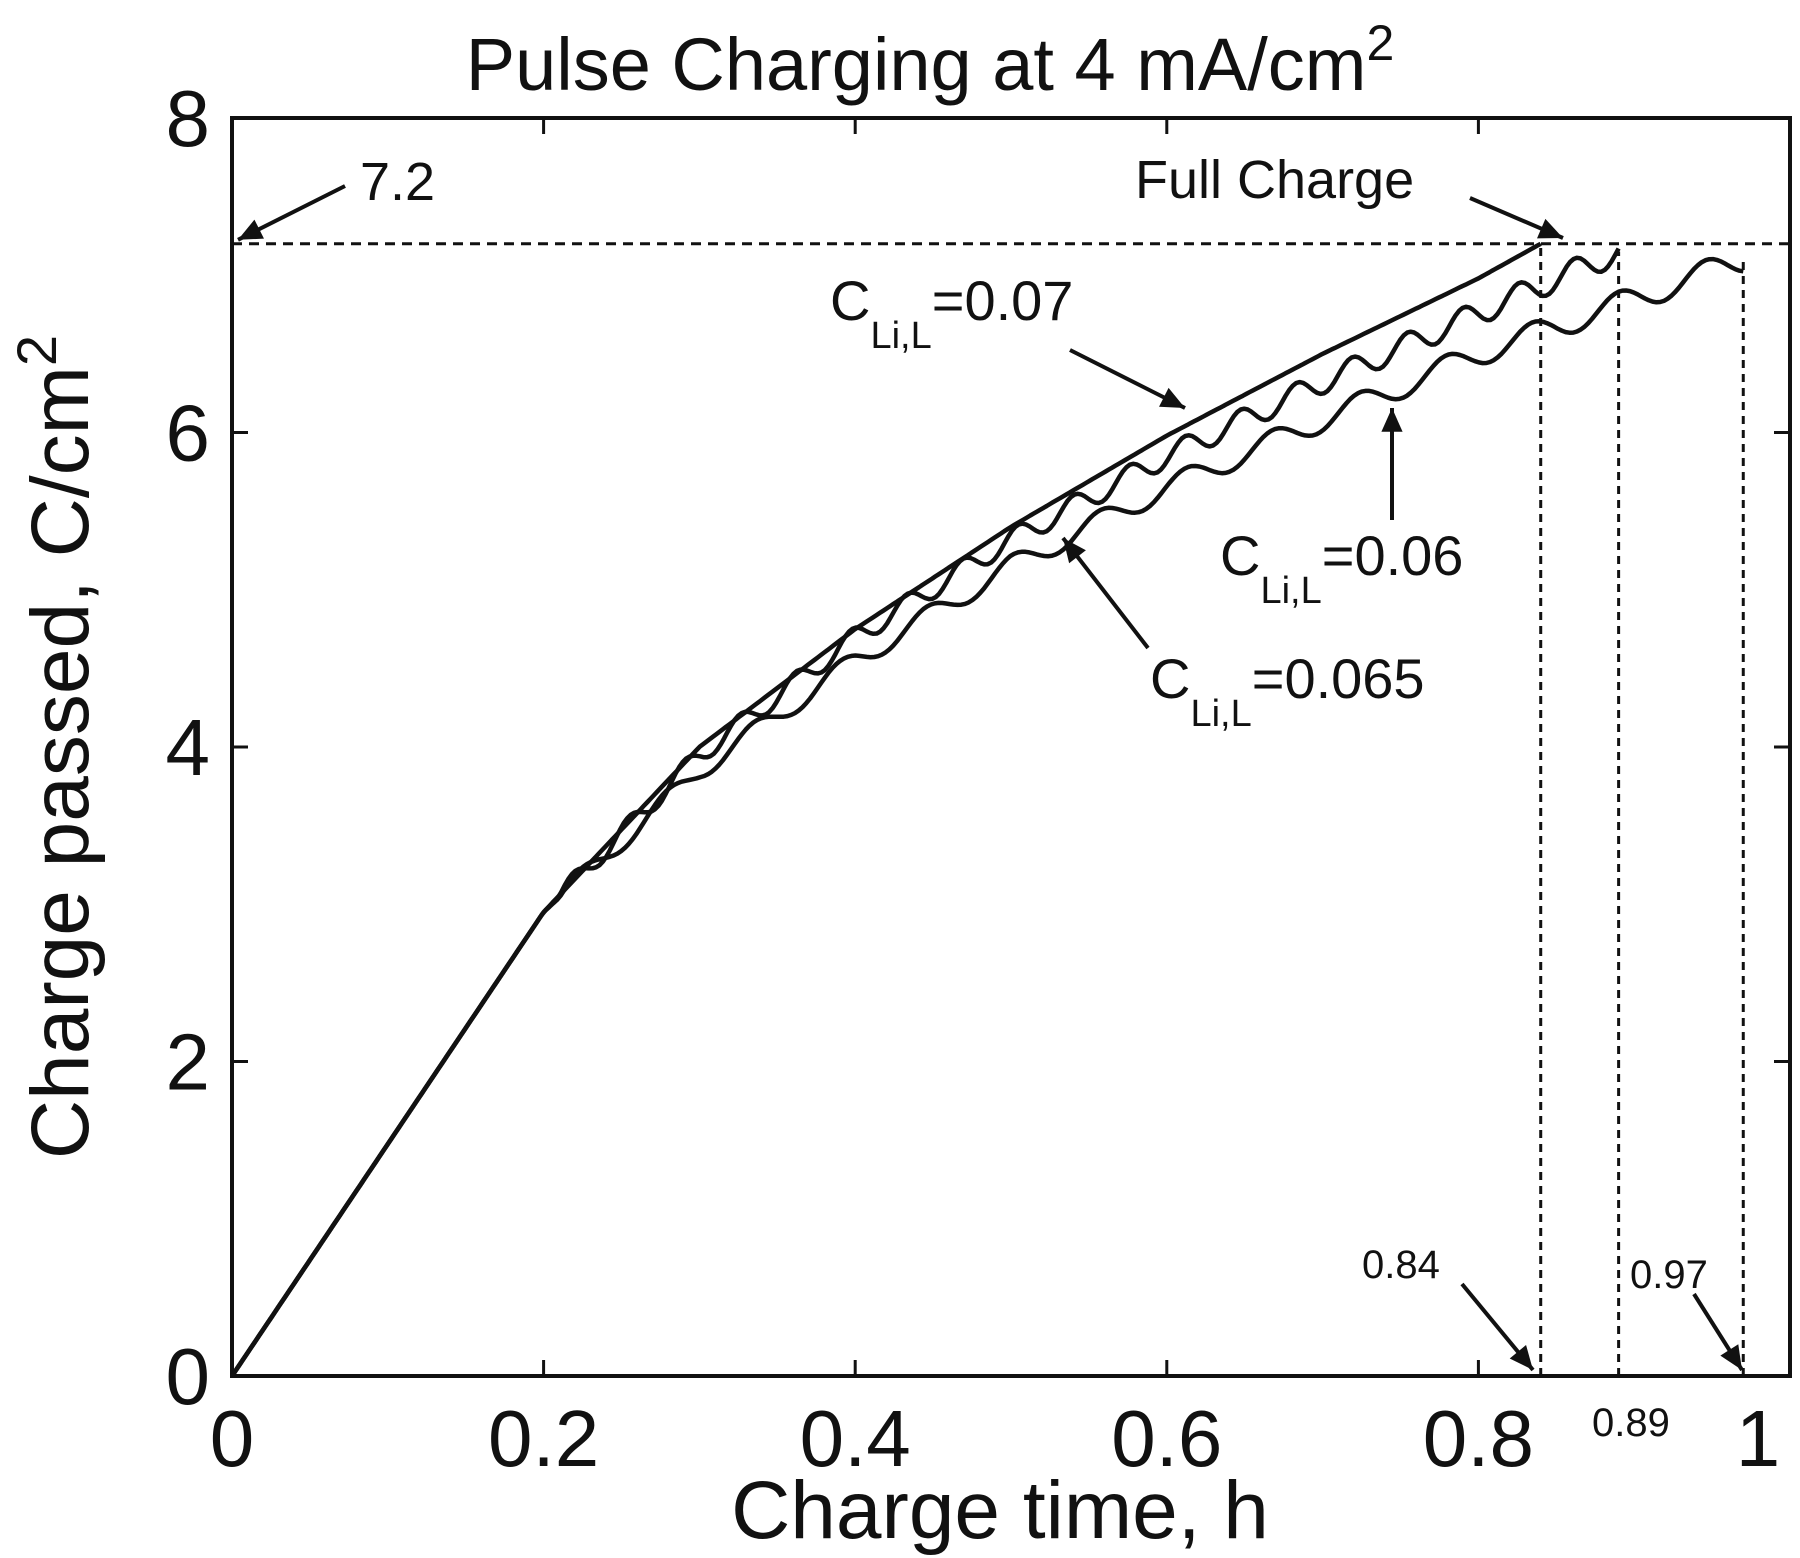 The width and height of the screenshot is (1800, 1558). I want to click on series-label-2-arrow, so click(1105, 593).